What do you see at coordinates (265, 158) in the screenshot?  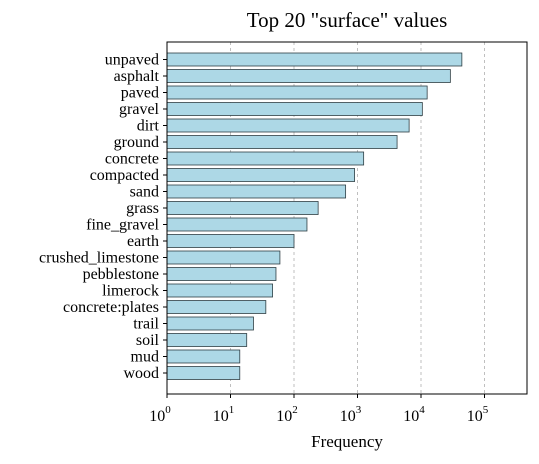 I see `bar-concrete` at bounding box center [265, 158].